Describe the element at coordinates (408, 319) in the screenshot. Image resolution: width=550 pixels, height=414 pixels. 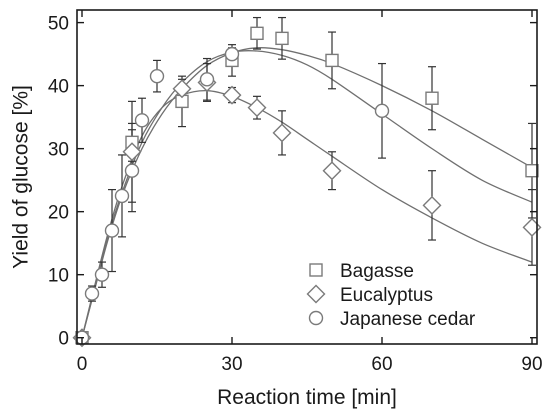
I see `legend-label: Japanese cedar` at that location.